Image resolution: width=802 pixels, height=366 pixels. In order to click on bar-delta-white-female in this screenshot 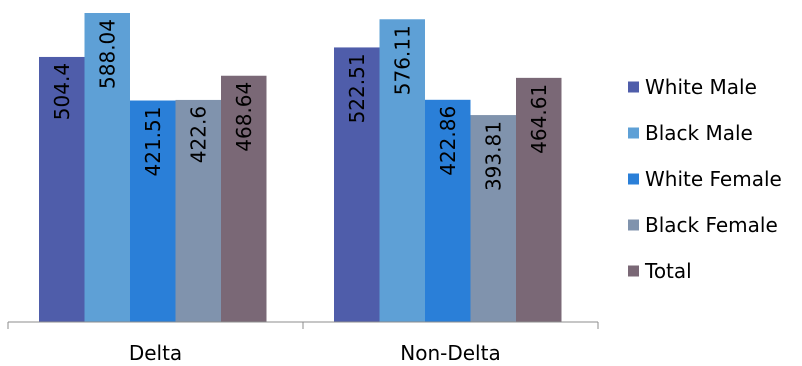, I will do `click(153, 211)`.